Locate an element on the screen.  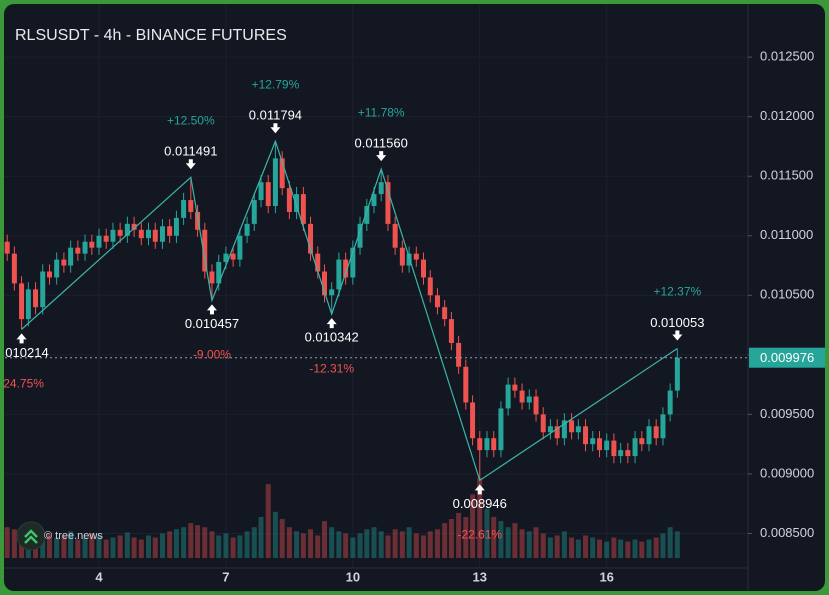
x-tick-label: 13 is located at coordinates (480, 576).